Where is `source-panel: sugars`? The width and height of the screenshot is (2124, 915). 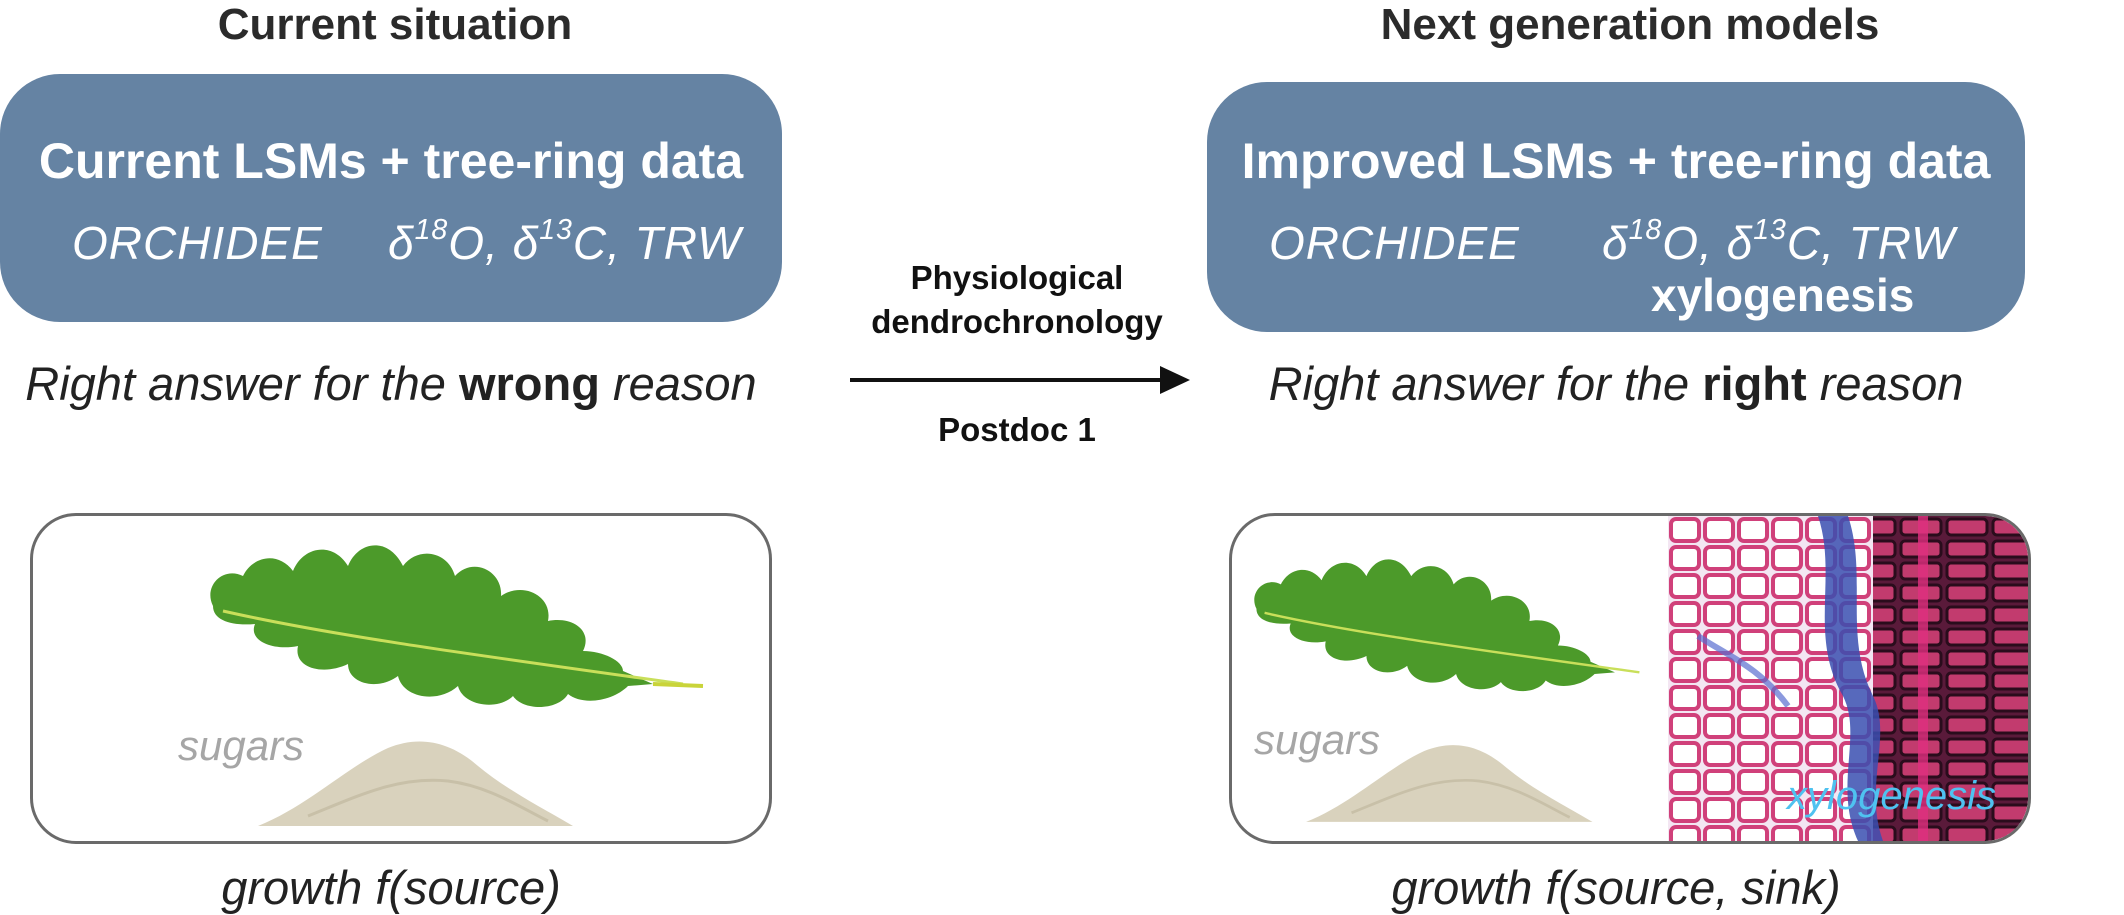 source-panel: sugars is located at coordinates (401, 678).